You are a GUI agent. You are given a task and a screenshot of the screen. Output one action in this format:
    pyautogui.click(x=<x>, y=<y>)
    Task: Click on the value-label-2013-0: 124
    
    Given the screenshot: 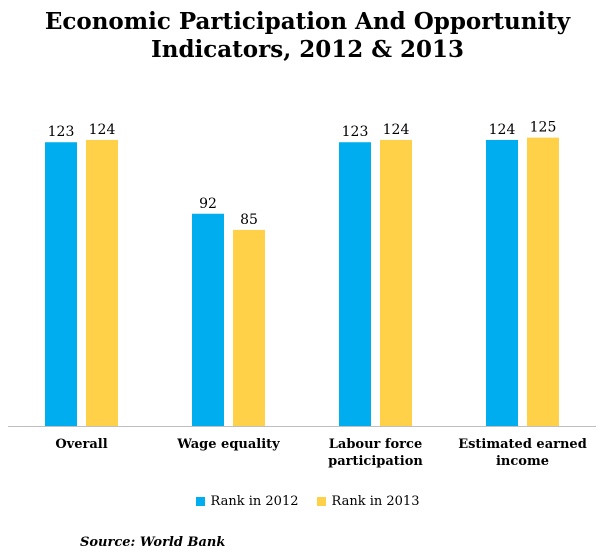 What is the action you would take?
    pyautogui.click(x=102, y=130)
    